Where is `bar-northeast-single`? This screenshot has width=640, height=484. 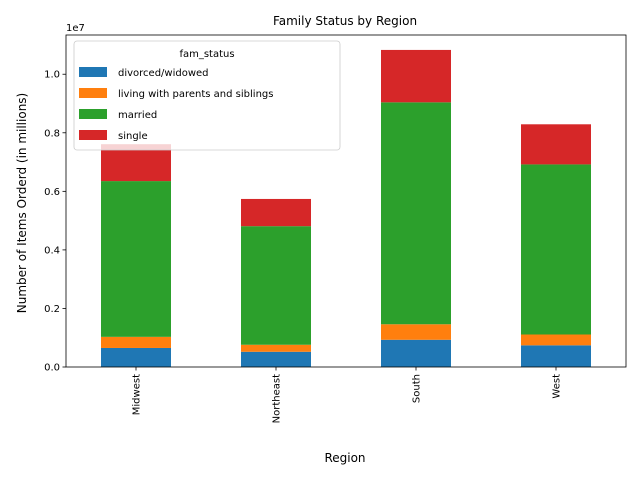
bar-northeast-single is located at coordinates (276, 212).